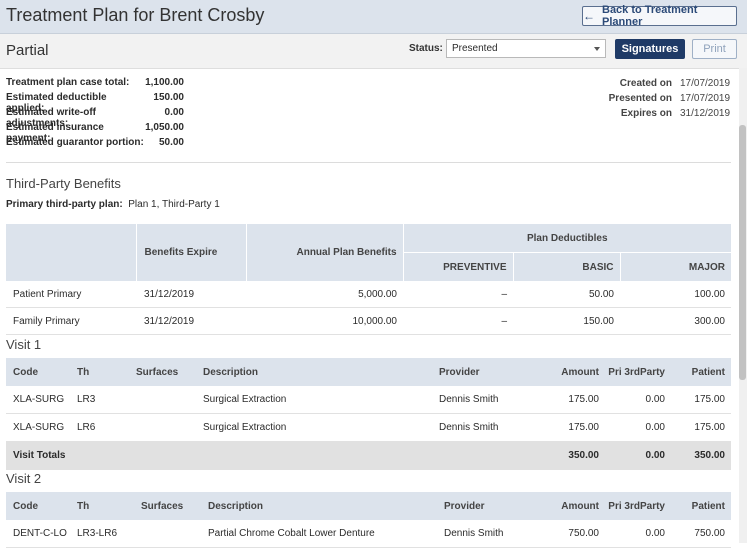  I want to click on code-cell: DENT-C-LO, so click(41, 534).